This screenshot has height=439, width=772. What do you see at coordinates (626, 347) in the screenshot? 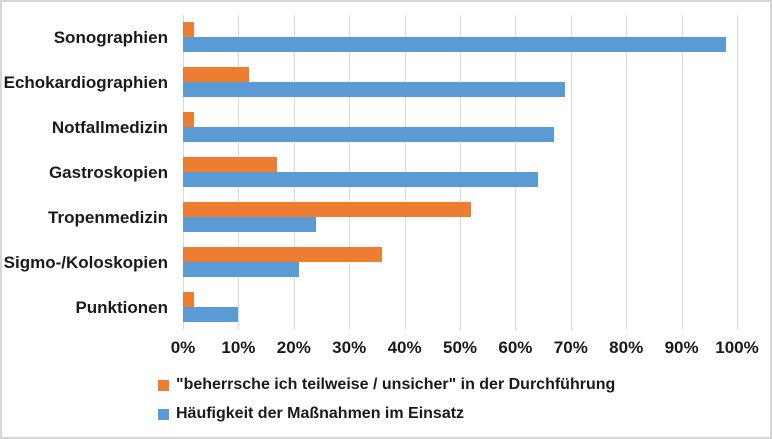
I see `x-tick-label: 80%` at bounding box center [626, 347].